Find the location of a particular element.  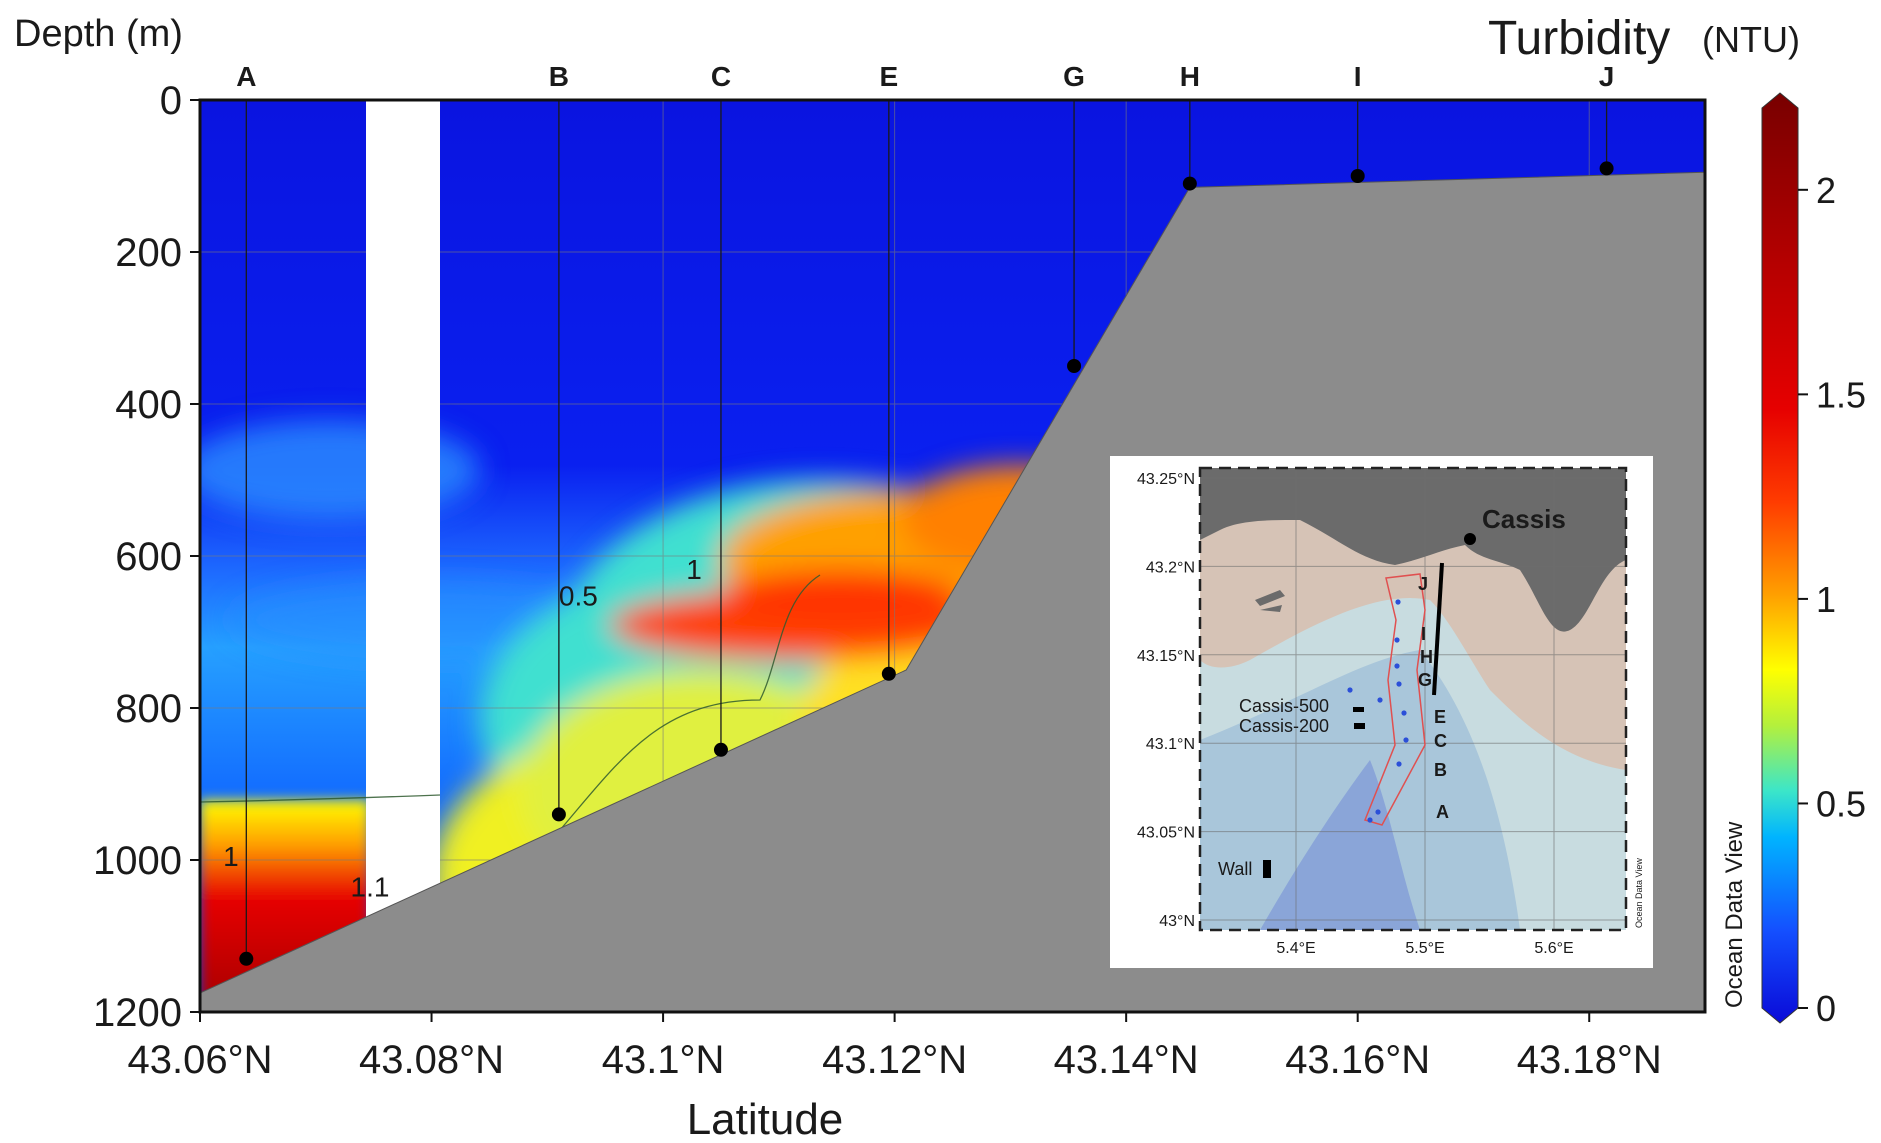

station-label-C: C is located at coordinates (721, 76).